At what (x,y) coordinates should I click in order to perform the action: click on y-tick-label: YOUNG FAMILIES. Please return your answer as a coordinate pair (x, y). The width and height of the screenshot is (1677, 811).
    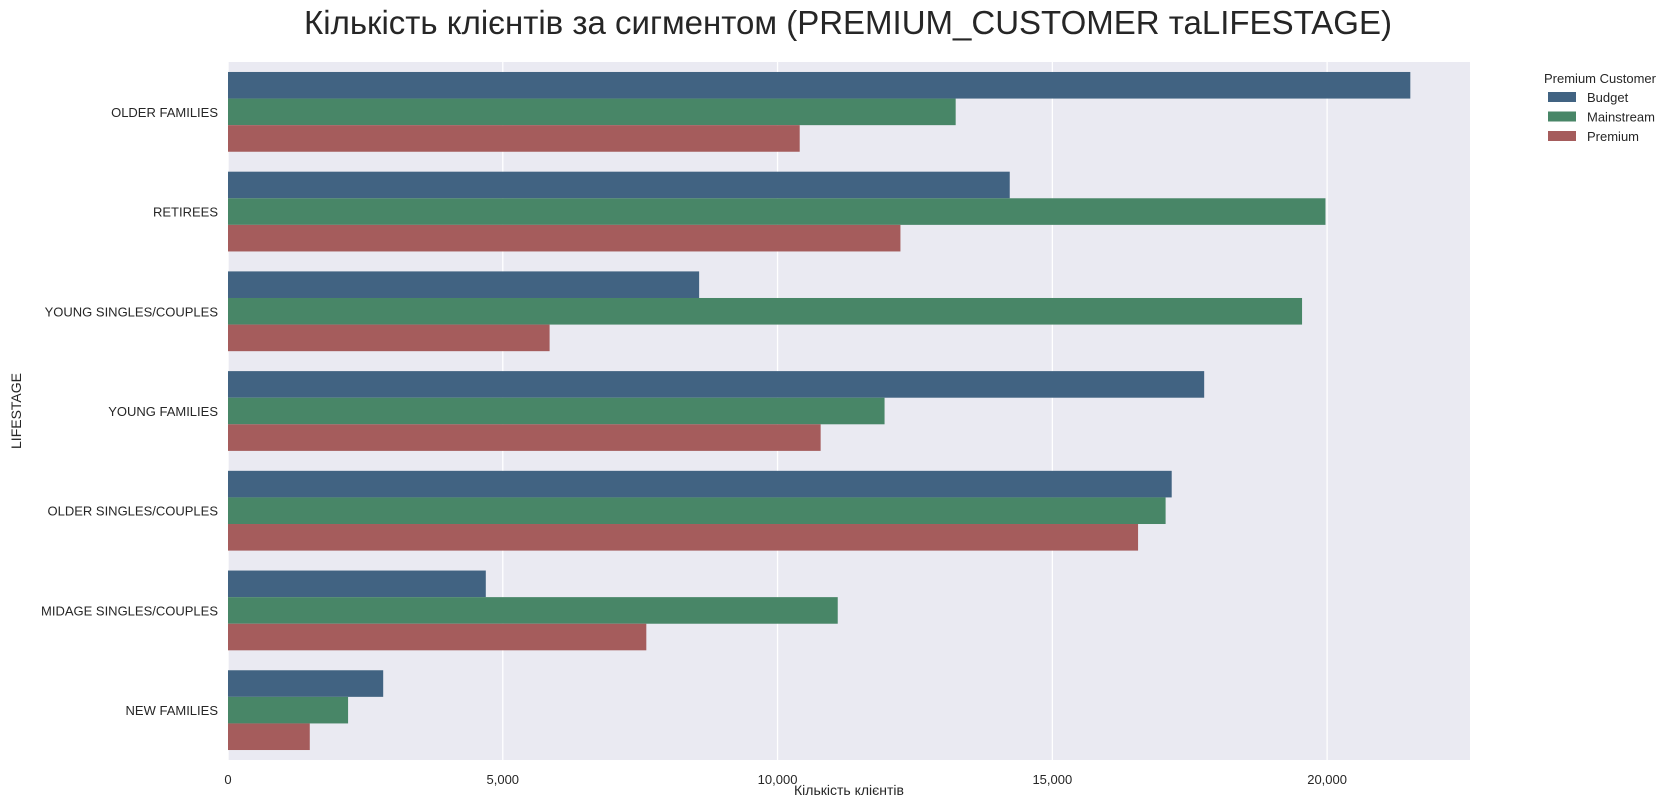
    Looking at the image, I should click on (163, 411).